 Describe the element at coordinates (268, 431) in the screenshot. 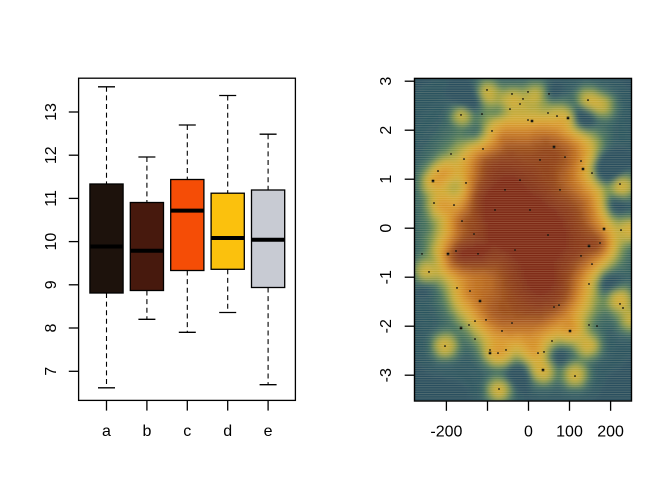

I see `svg-text: e` at that location.